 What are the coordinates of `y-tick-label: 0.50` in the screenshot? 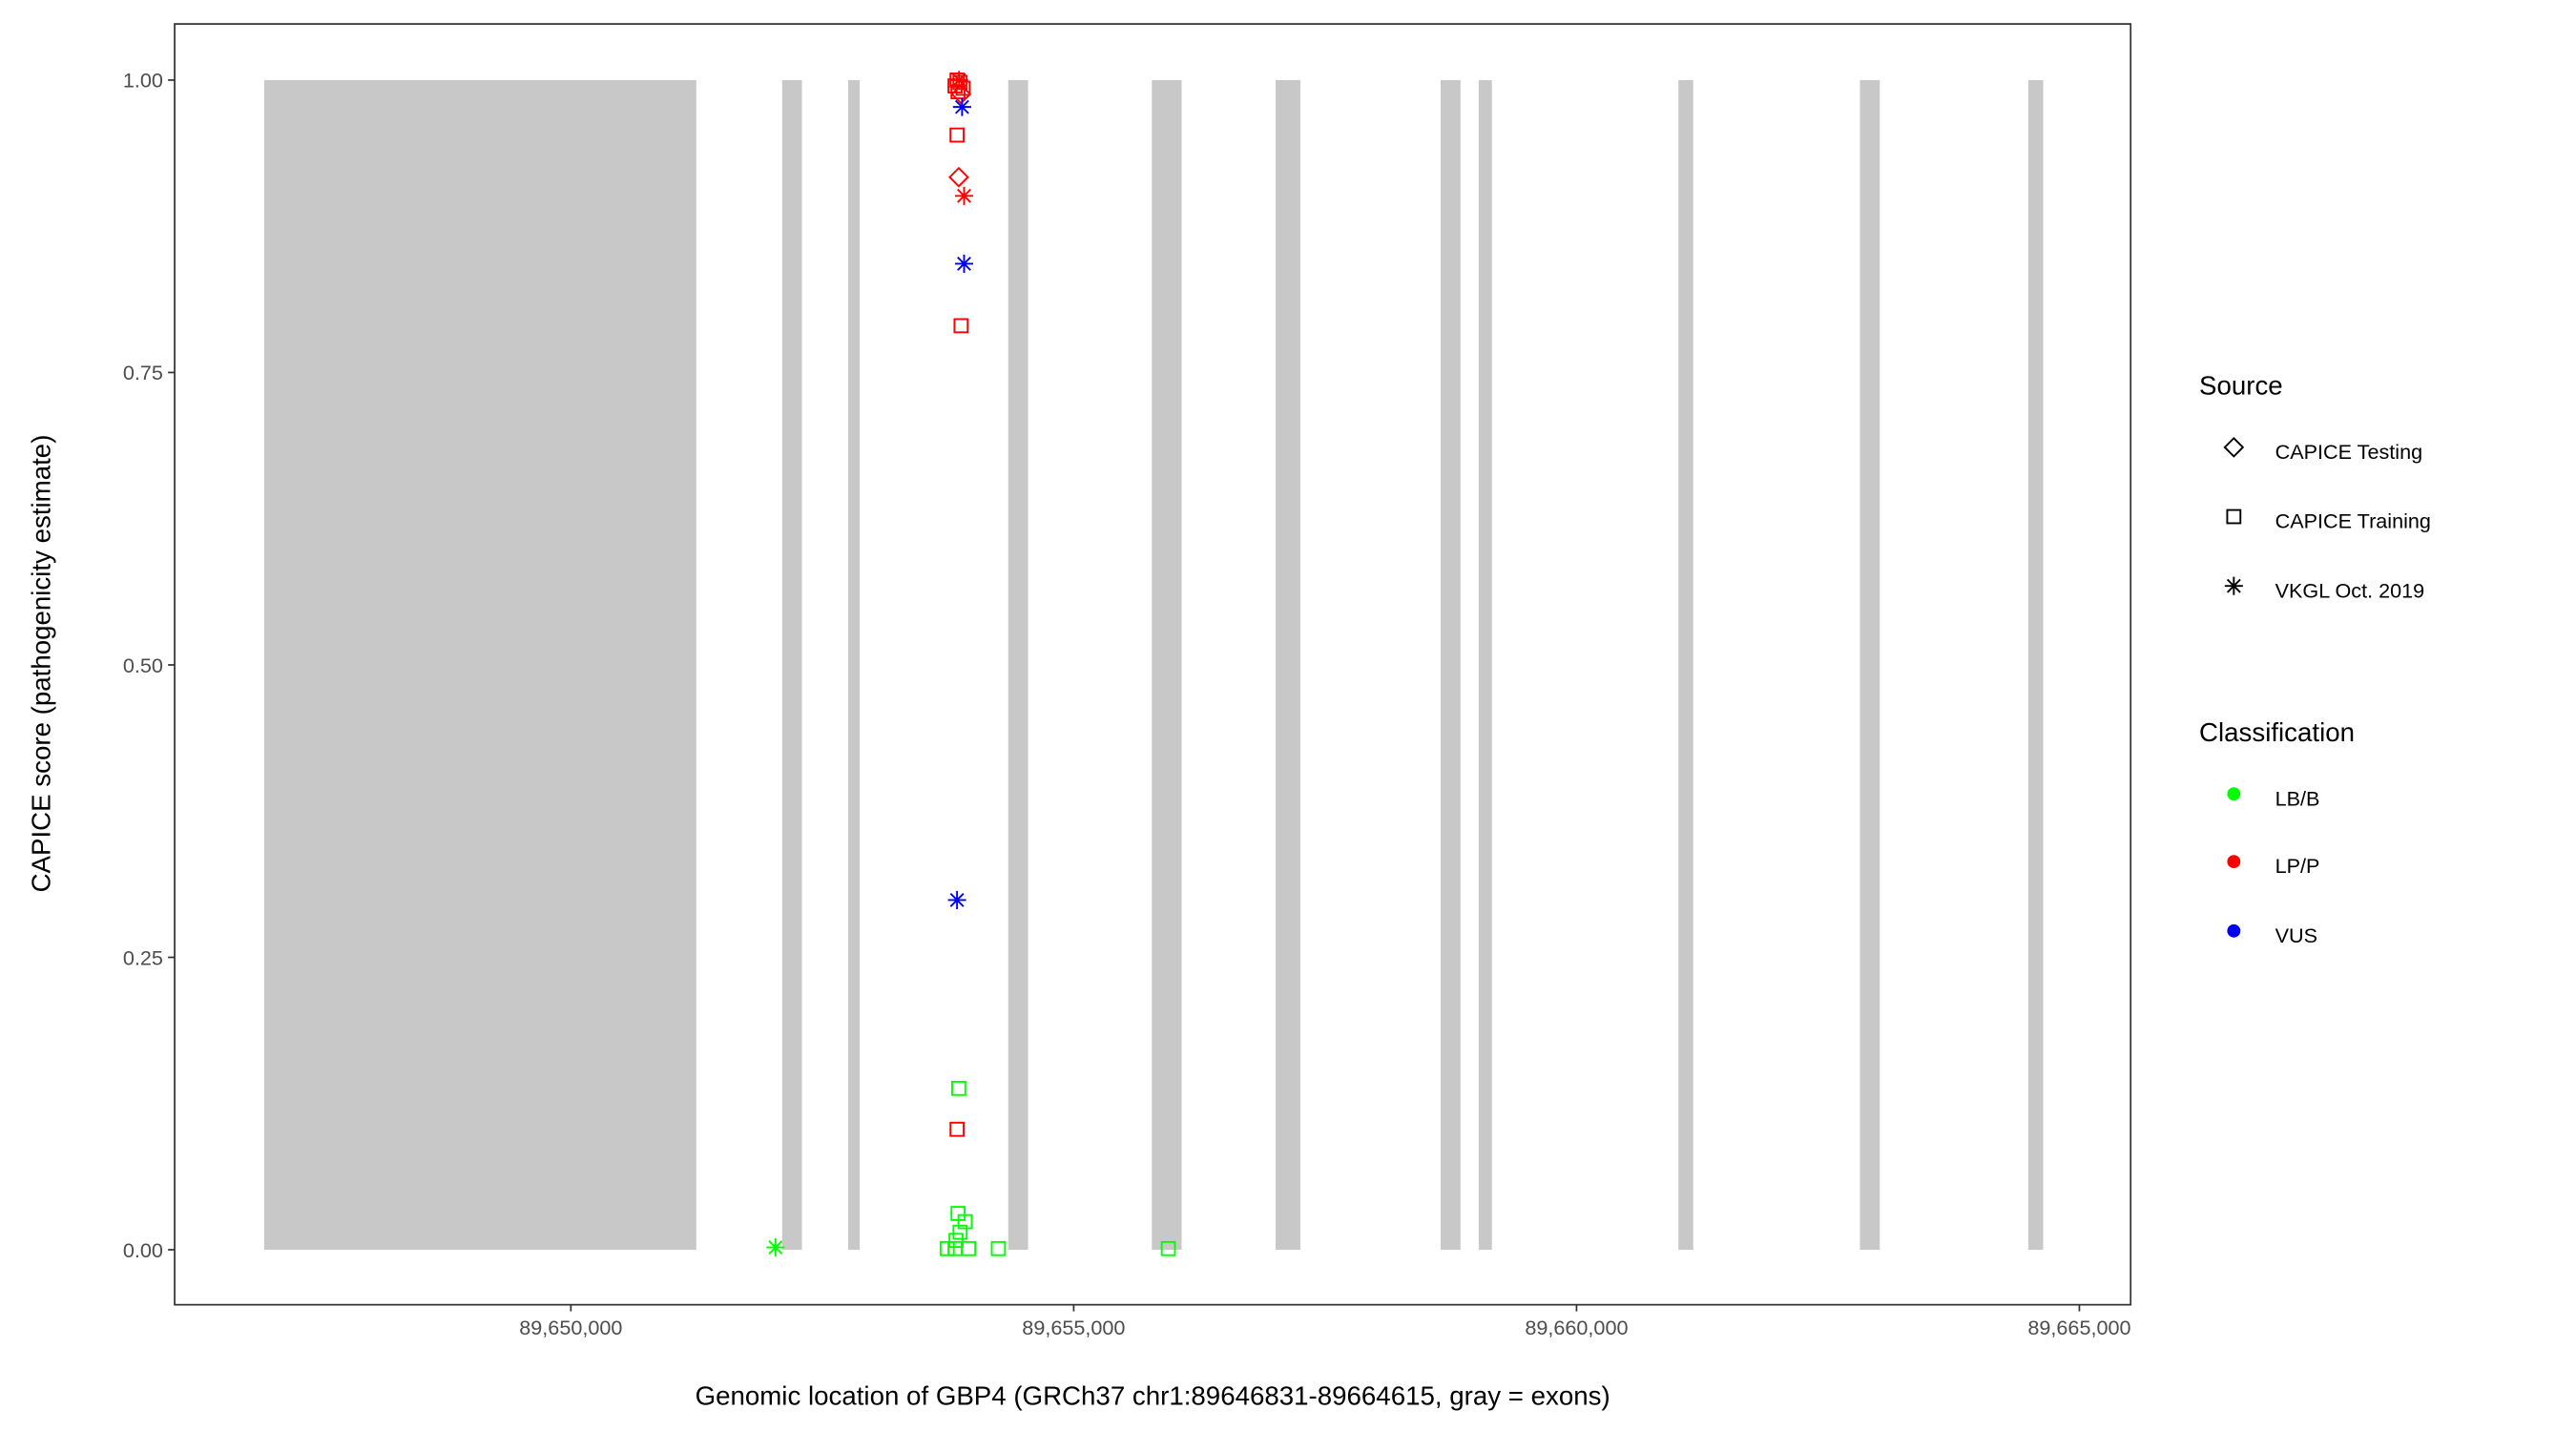 It's located at (143, 665).